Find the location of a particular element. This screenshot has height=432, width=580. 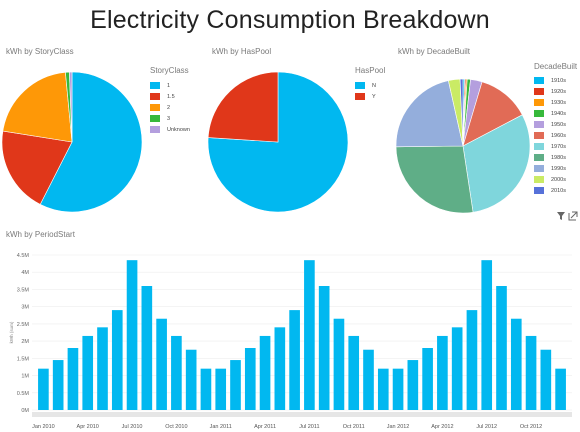

y-axis-label: kWh (sum) is located at coordinates (11, 332).